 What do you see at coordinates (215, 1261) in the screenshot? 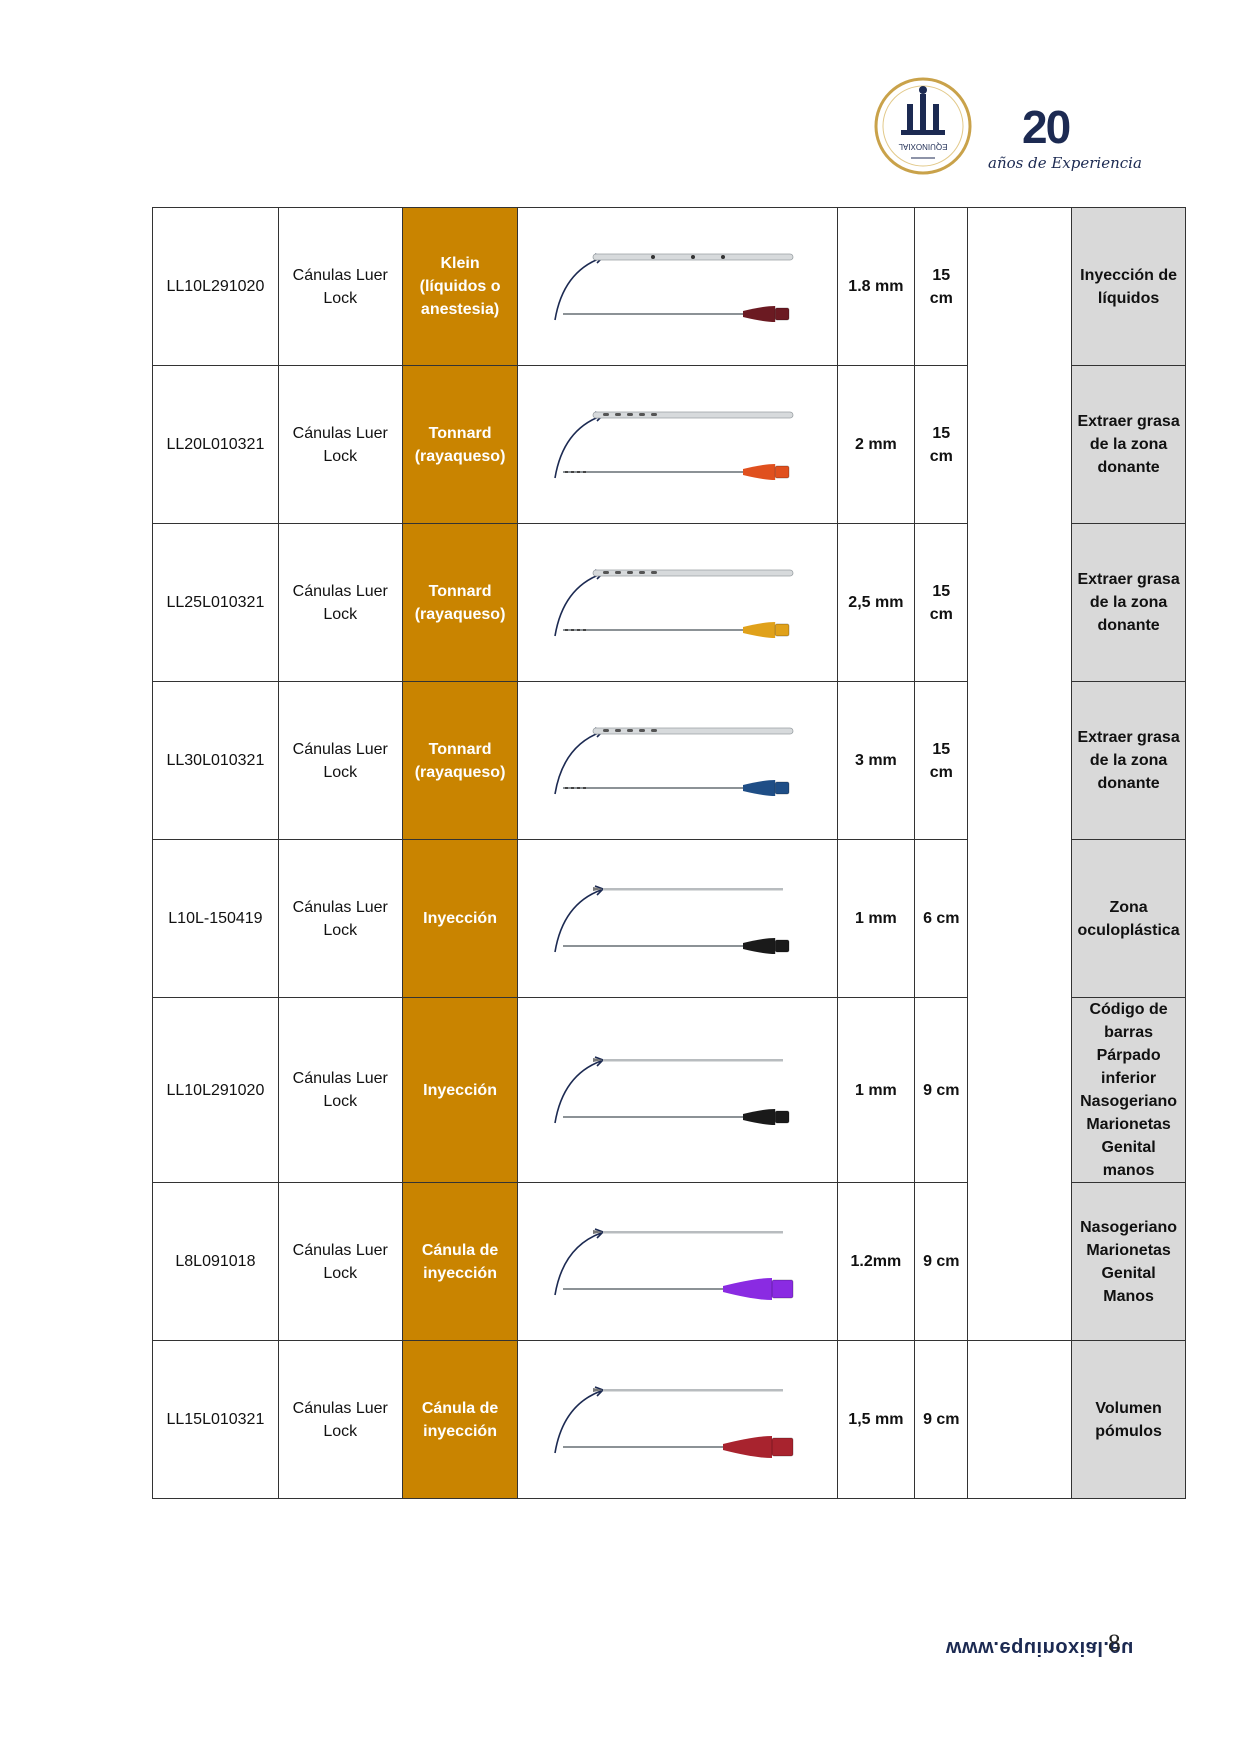
I see `product-code-cell: L8L091018` at bounding box center [215, 1261].